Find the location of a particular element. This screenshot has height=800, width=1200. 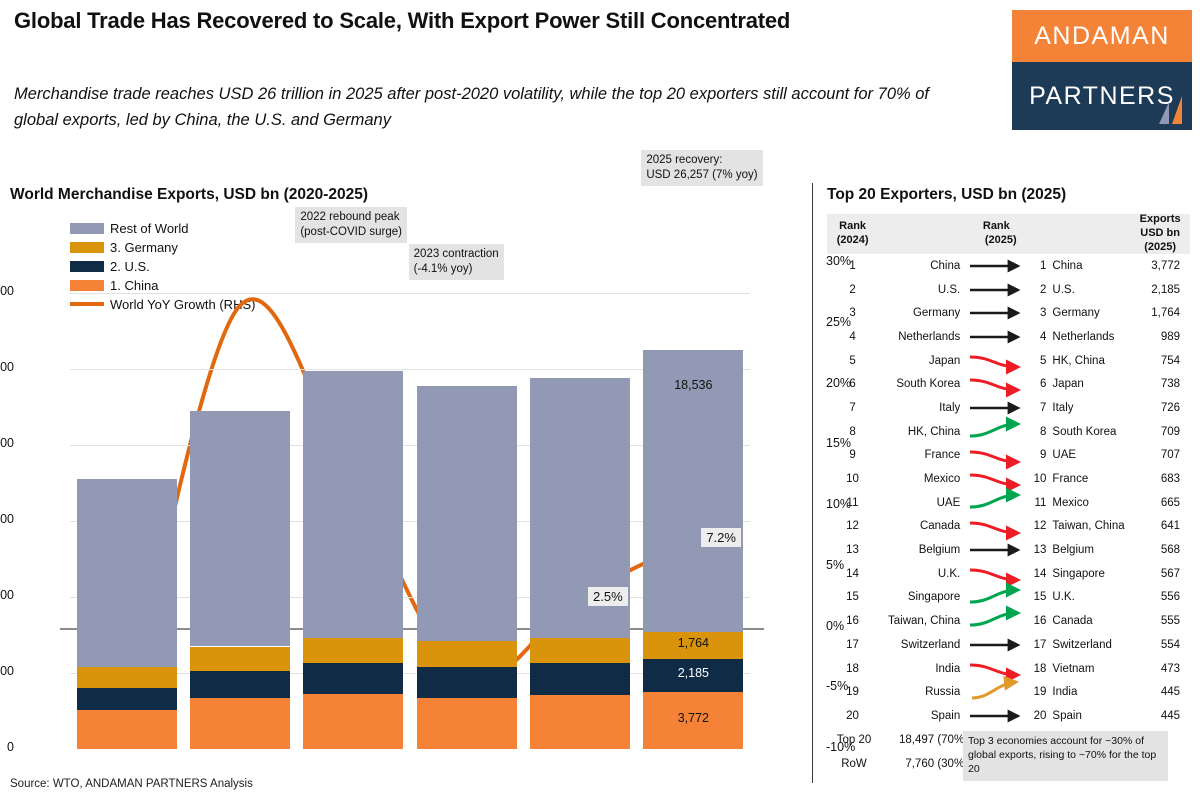

cell-exports-2025: 989 is located at coordinates (1170, 336).